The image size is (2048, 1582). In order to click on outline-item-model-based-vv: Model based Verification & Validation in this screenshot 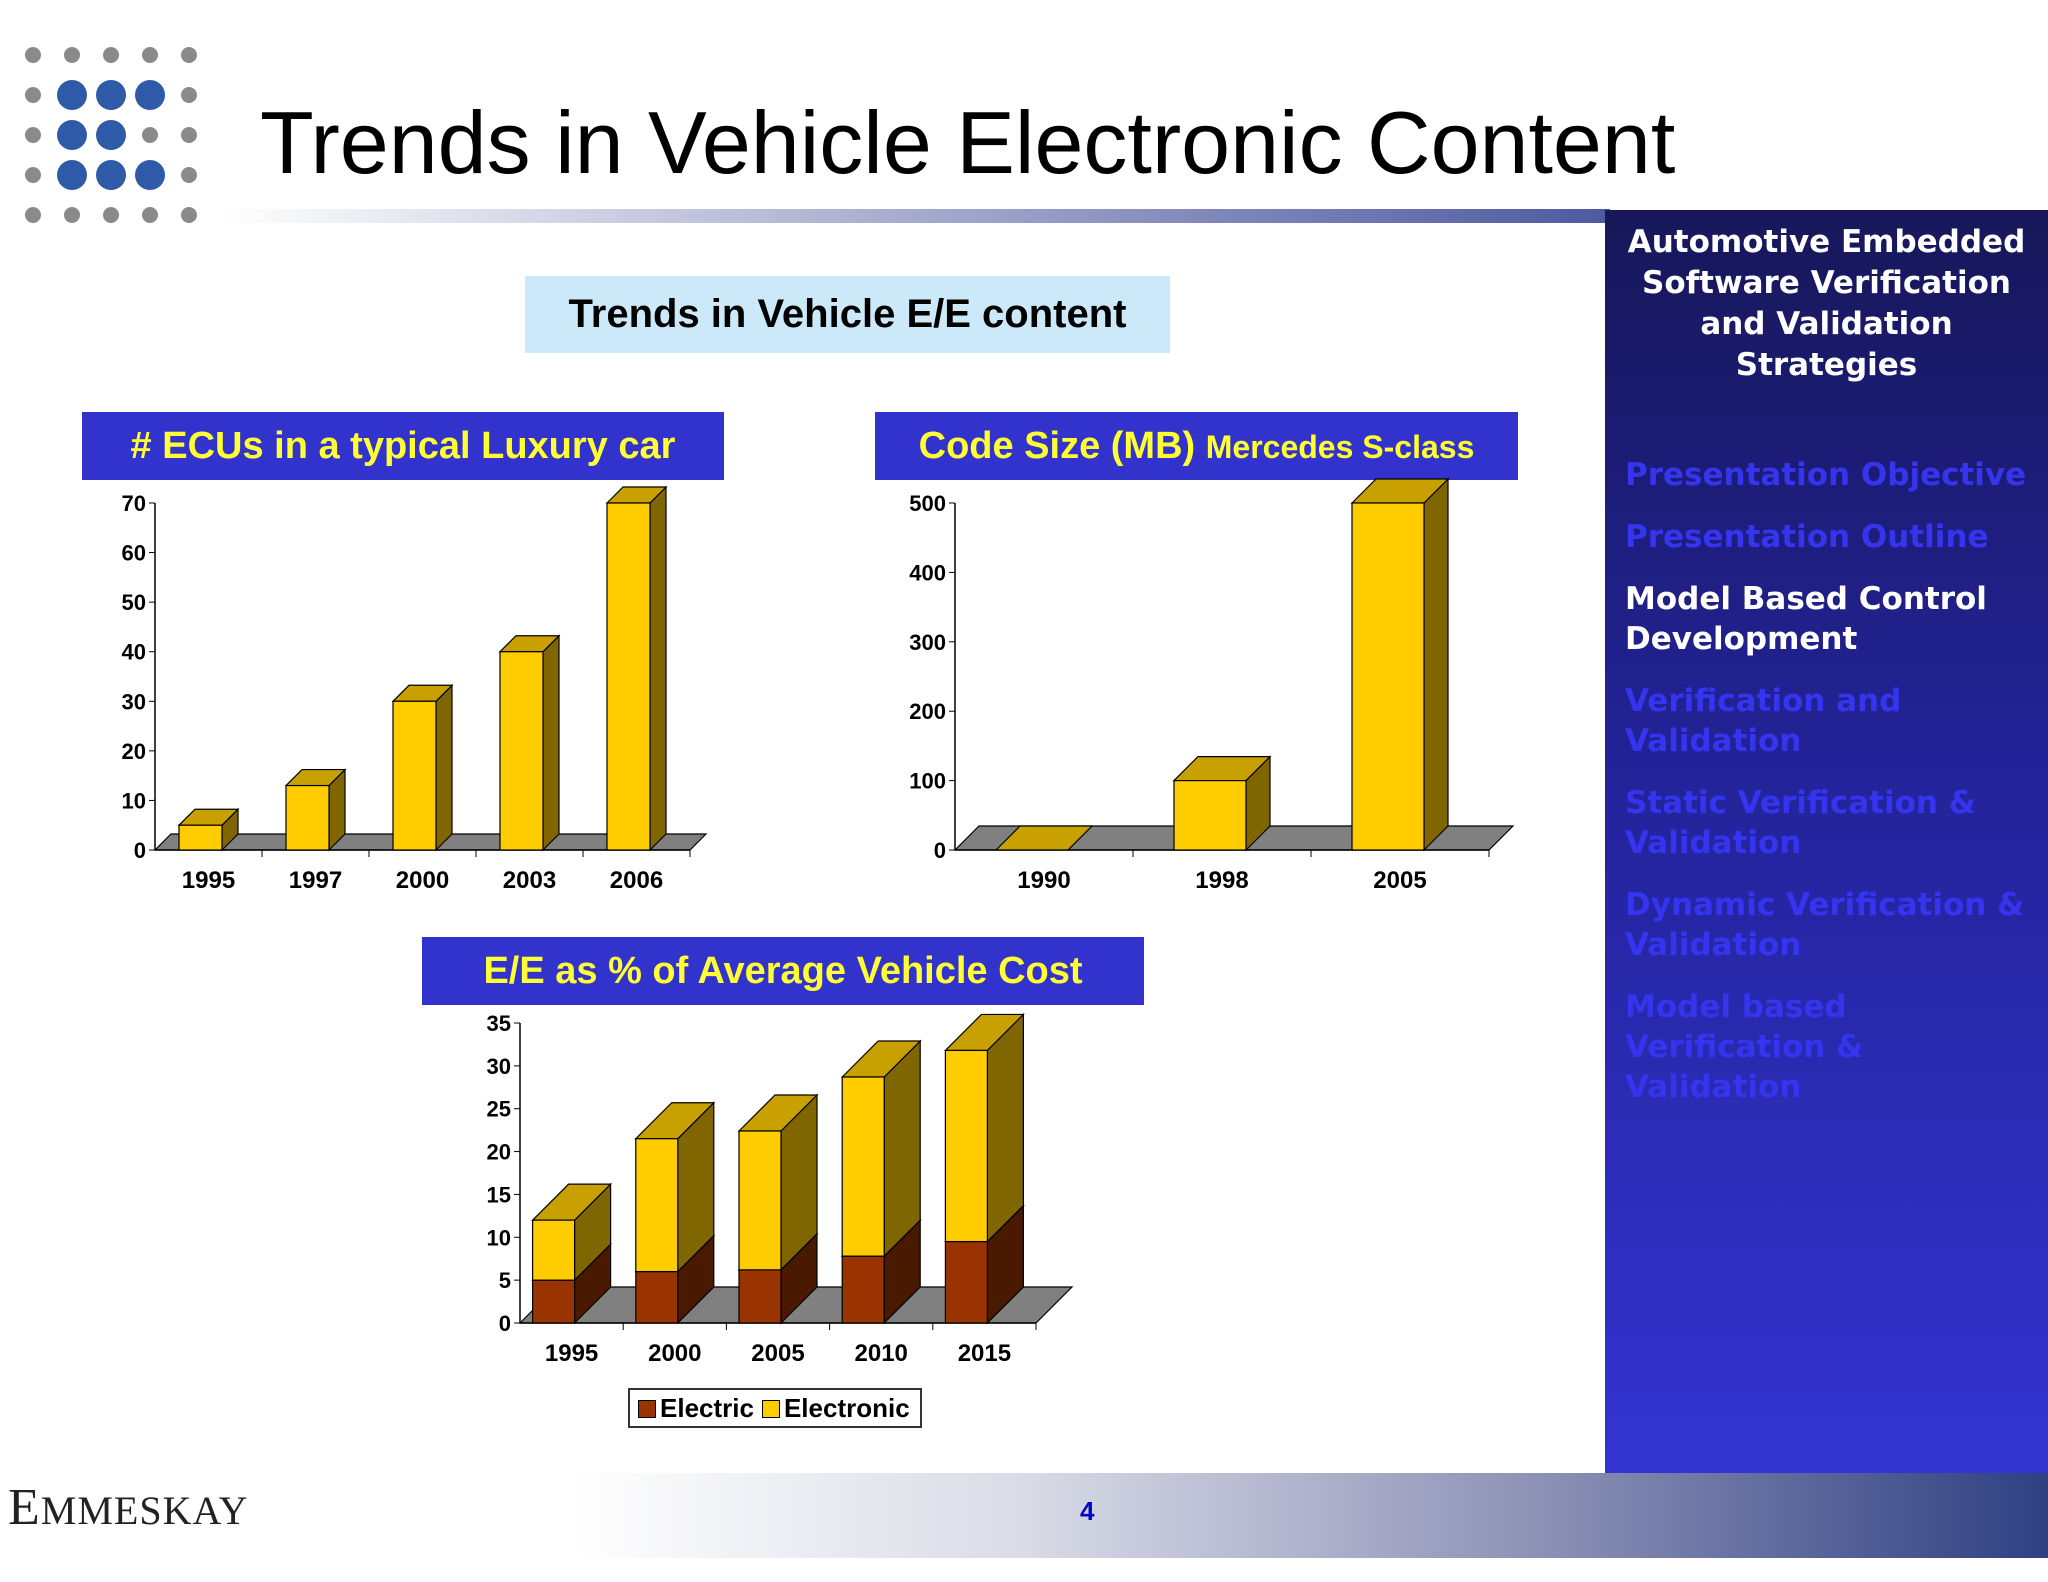, I will do `click(1835, 1047)`.